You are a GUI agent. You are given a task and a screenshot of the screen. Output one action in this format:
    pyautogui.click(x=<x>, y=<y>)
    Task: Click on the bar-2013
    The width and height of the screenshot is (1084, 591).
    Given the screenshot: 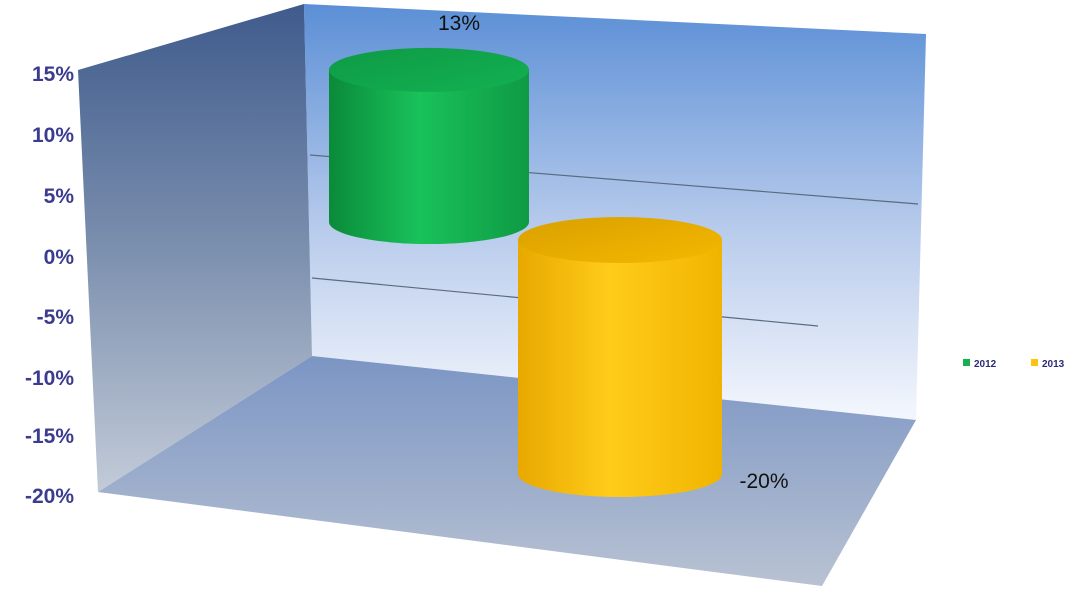 What is the action you would take?
    pyautogui.click(x=620, y=357)
    